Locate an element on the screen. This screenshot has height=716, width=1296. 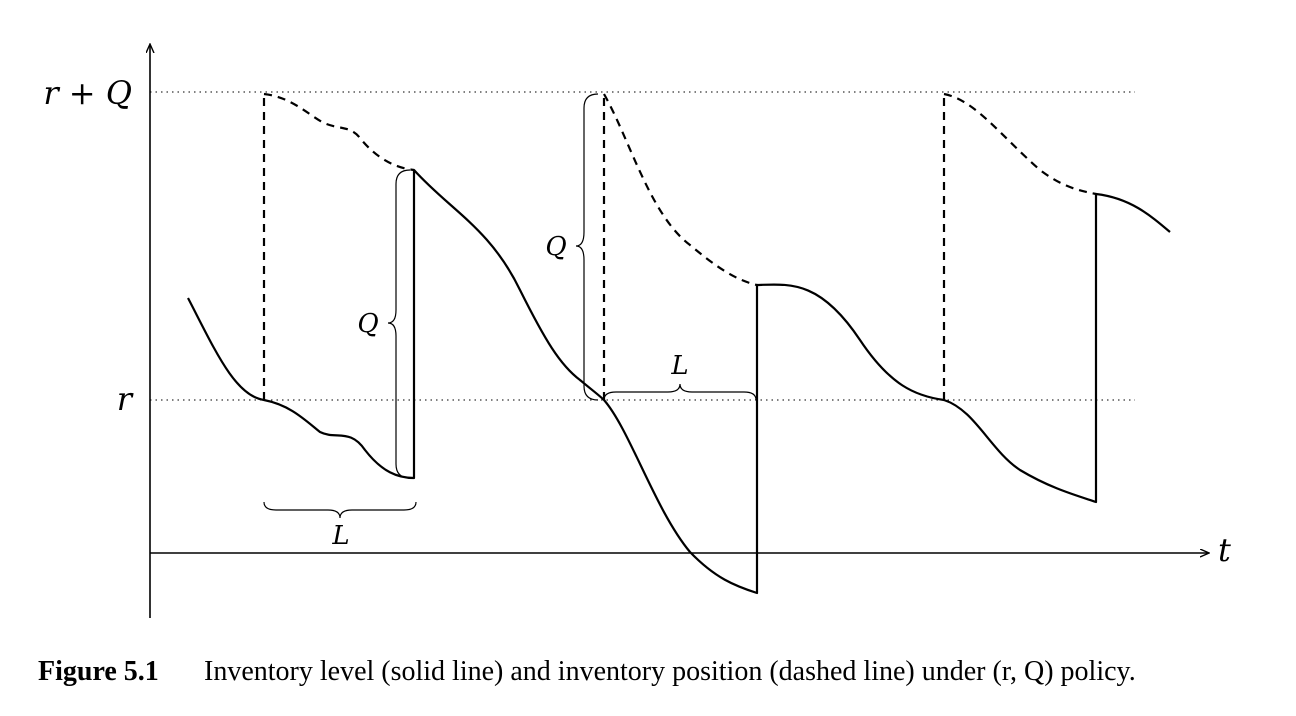
lead-time-brace-1: L is located at coordinates (340, 526).